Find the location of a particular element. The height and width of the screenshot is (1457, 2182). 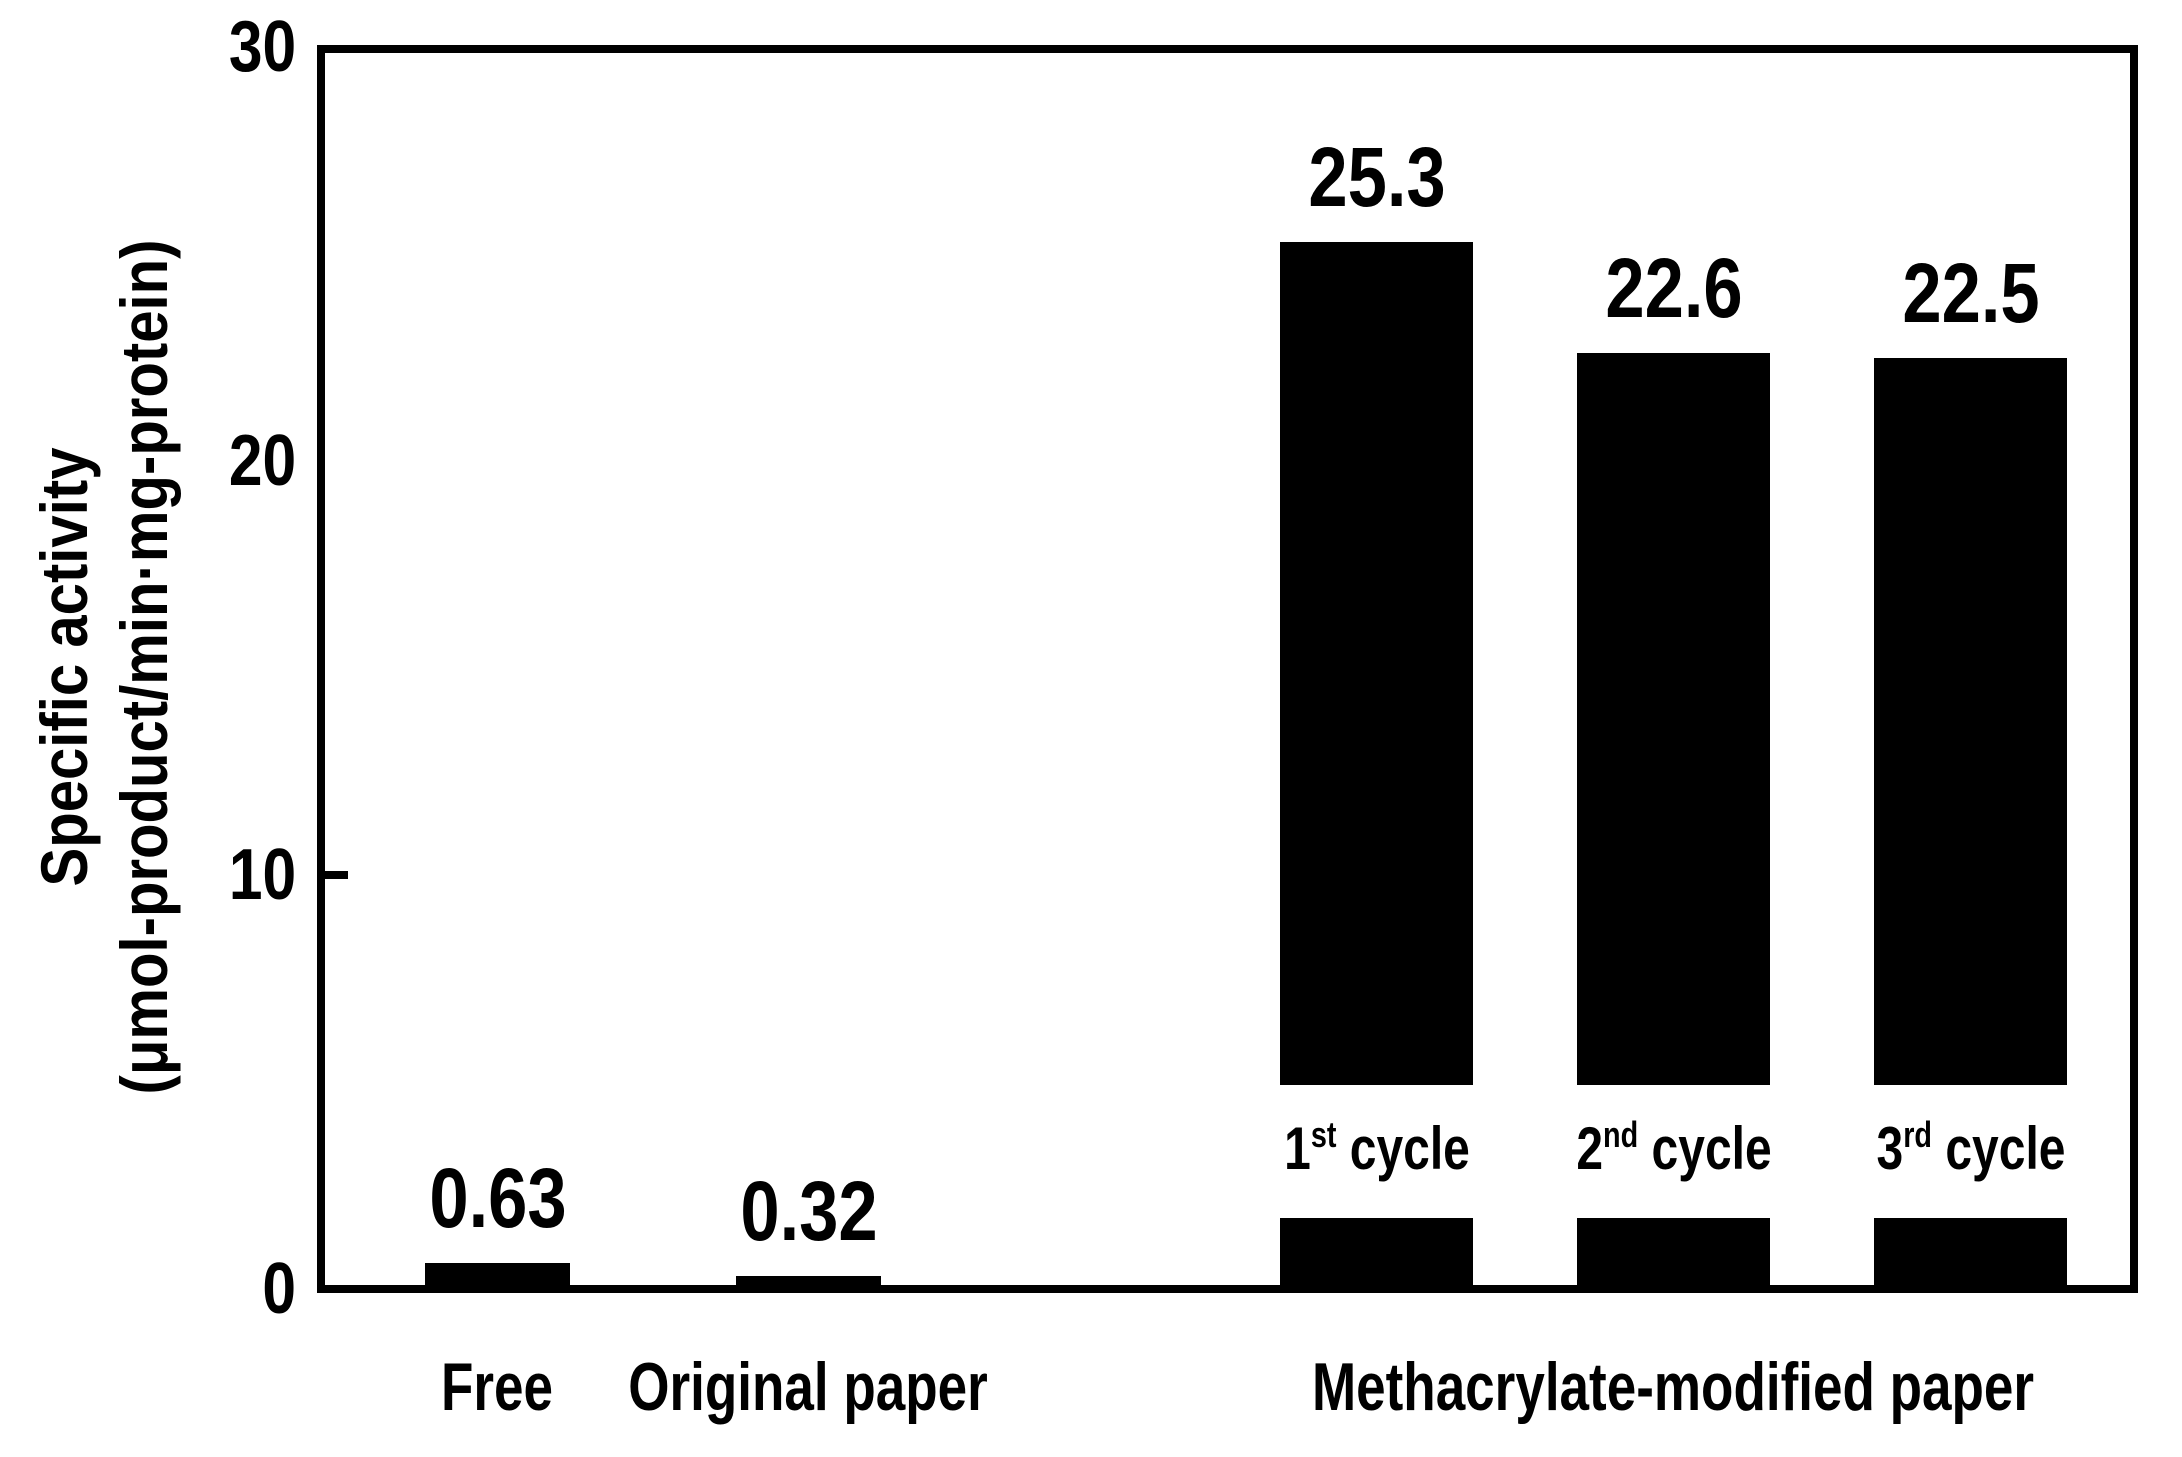

y-axis-title-line1: Specific activity is located at coordinates (64, 667).